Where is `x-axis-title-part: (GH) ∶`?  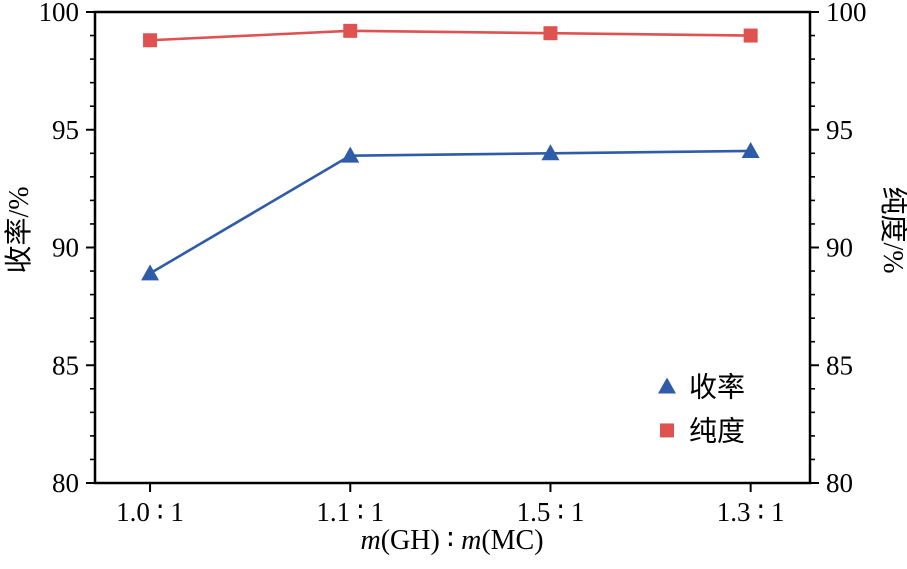 x-axis-title-part: (GH) ∶ is located at coordinates (421, 540).